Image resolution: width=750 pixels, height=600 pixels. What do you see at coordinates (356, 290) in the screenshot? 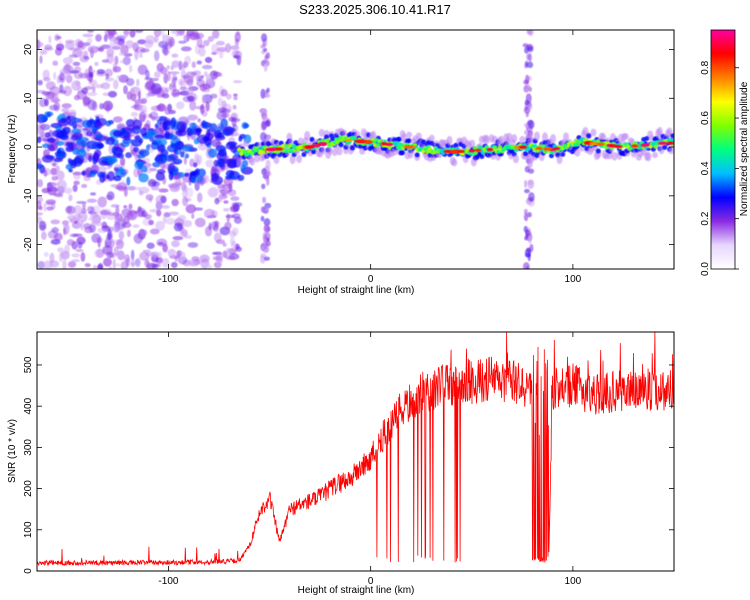
I see `spectrogram-xlabel: Height of straight line (km)` at bounding box center [356, 290].